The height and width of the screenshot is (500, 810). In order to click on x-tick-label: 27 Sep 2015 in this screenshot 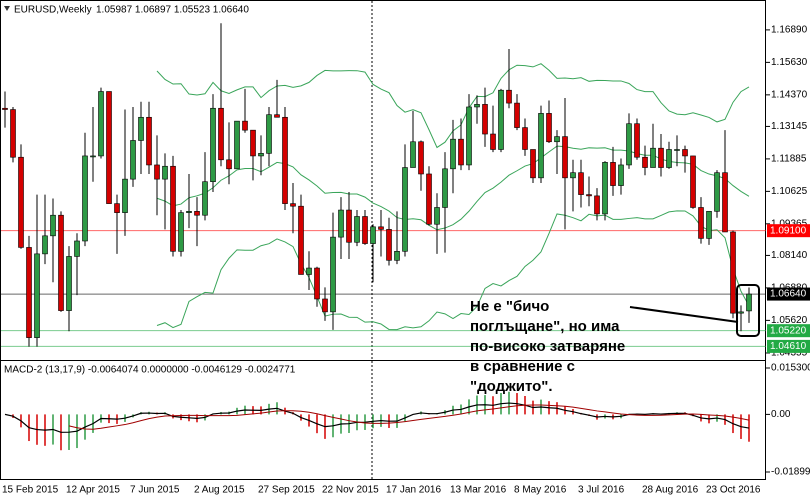, I will do `click(286, 490)`.